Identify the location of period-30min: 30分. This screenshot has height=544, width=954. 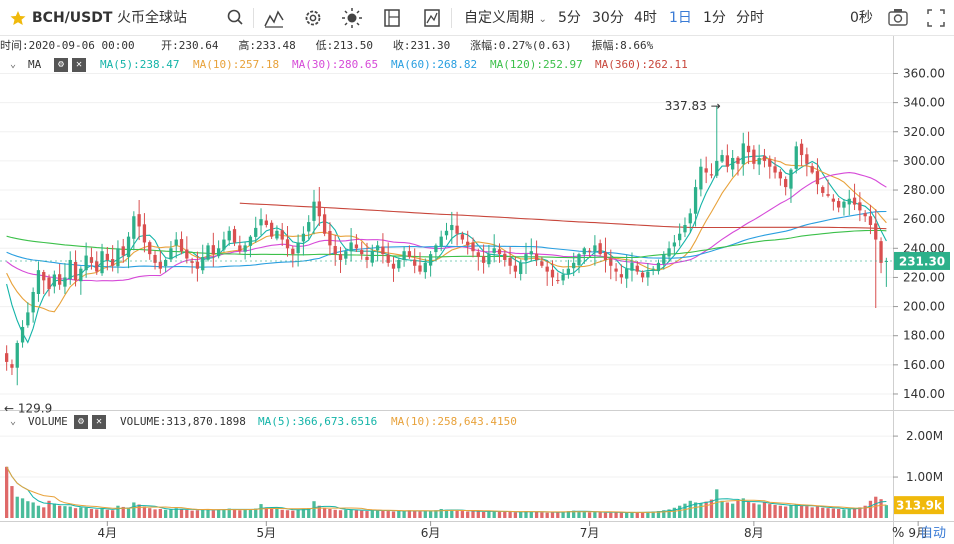
(608, 18).